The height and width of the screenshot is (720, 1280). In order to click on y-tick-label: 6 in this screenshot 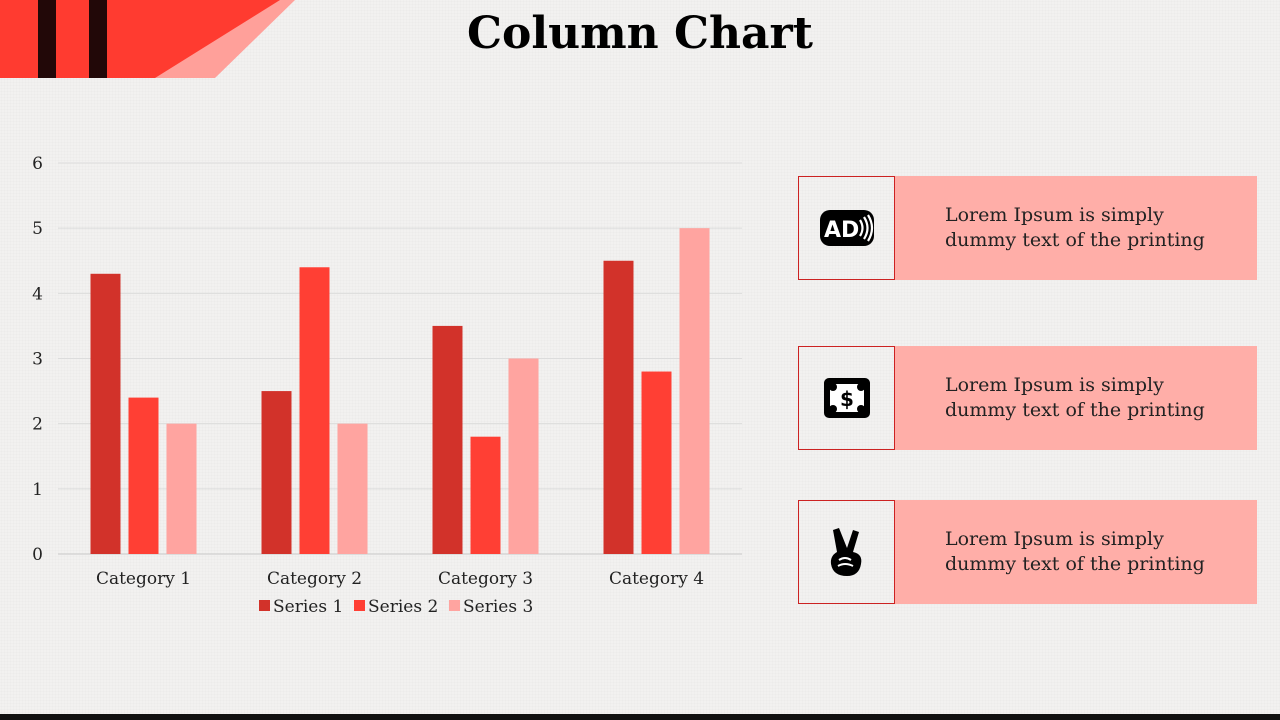, I will do `click(37, 164)`.